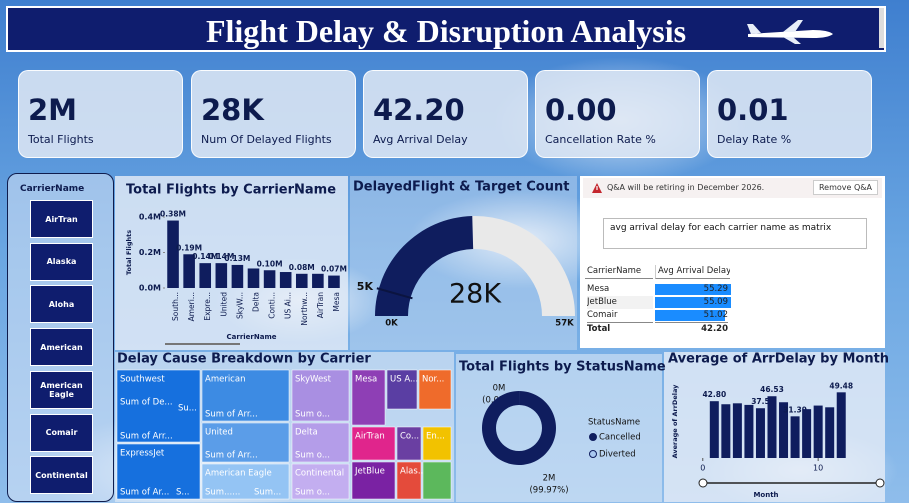 The image size is (909, 503). What do you see at coordinates (391, 324) in the screenshot?
I see `gauge-min-label: 0K` at bounding box center [391, 324].